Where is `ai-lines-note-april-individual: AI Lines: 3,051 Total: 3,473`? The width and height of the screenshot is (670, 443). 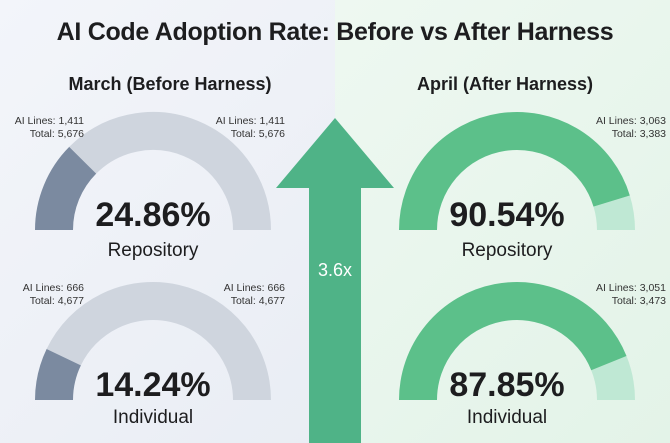 ai-lines-note-april-individual: AI Lines: 3,051 Total: 3,473 is located at coordinates (626, 295).